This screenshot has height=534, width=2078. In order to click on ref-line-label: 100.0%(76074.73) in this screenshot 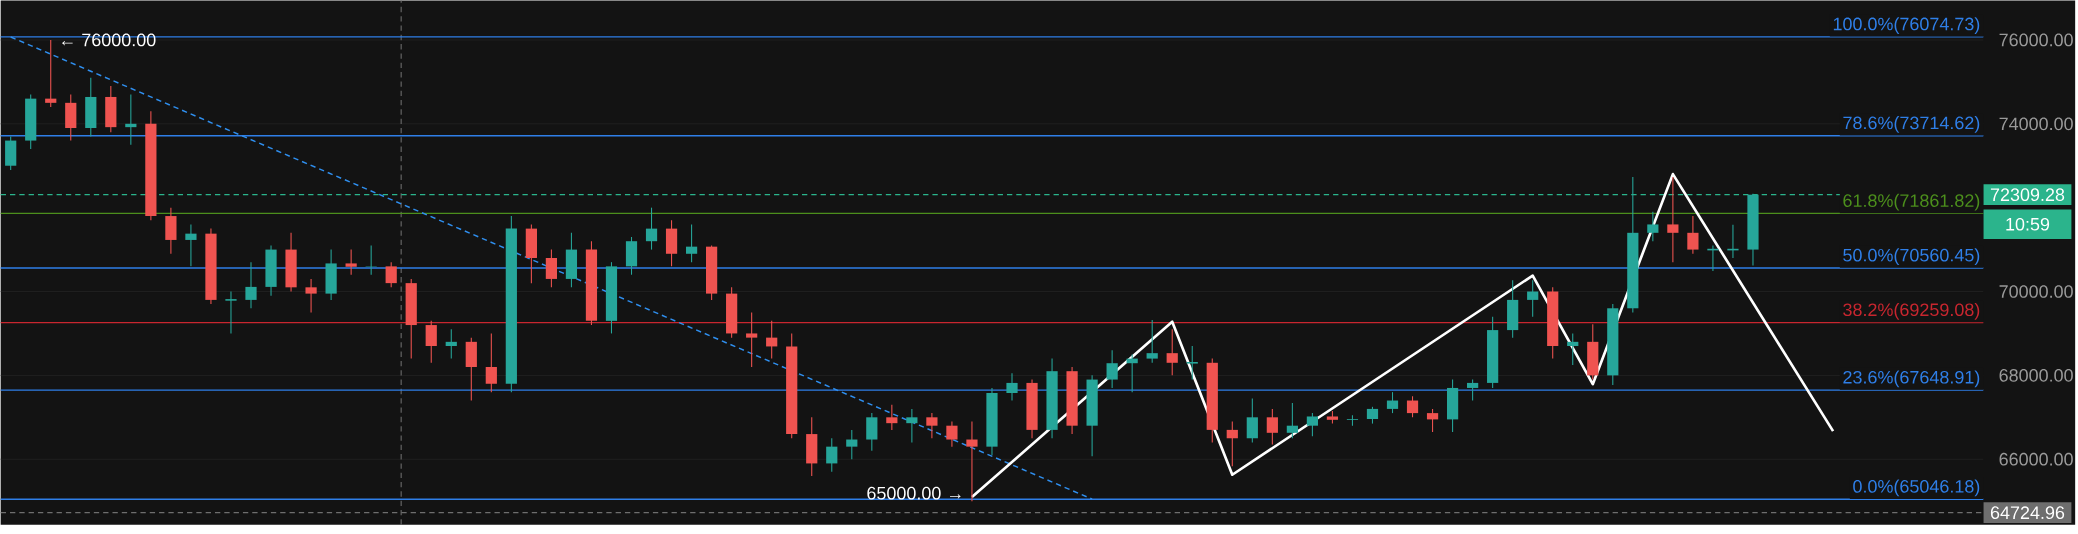, I will do `click(1906, 25)`.